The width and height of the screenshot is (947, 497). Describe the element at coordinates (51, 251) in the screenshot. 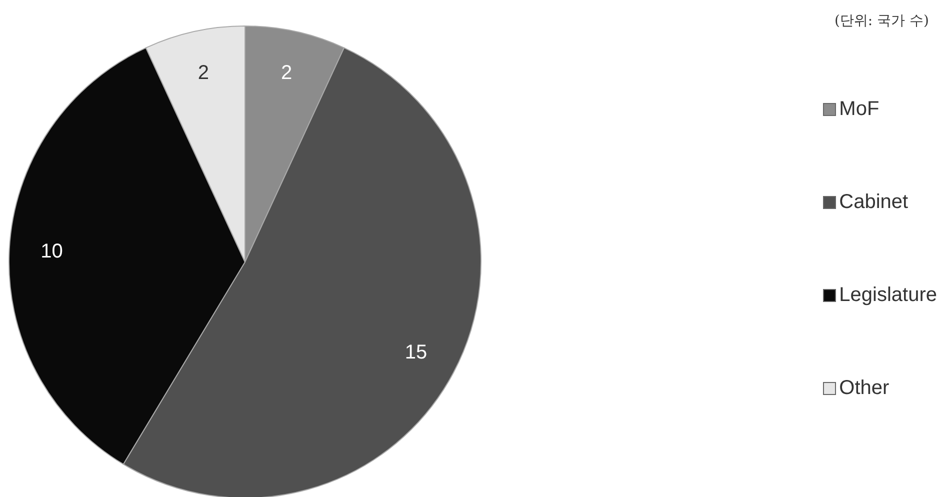

I see `data-label: 10` at that location.